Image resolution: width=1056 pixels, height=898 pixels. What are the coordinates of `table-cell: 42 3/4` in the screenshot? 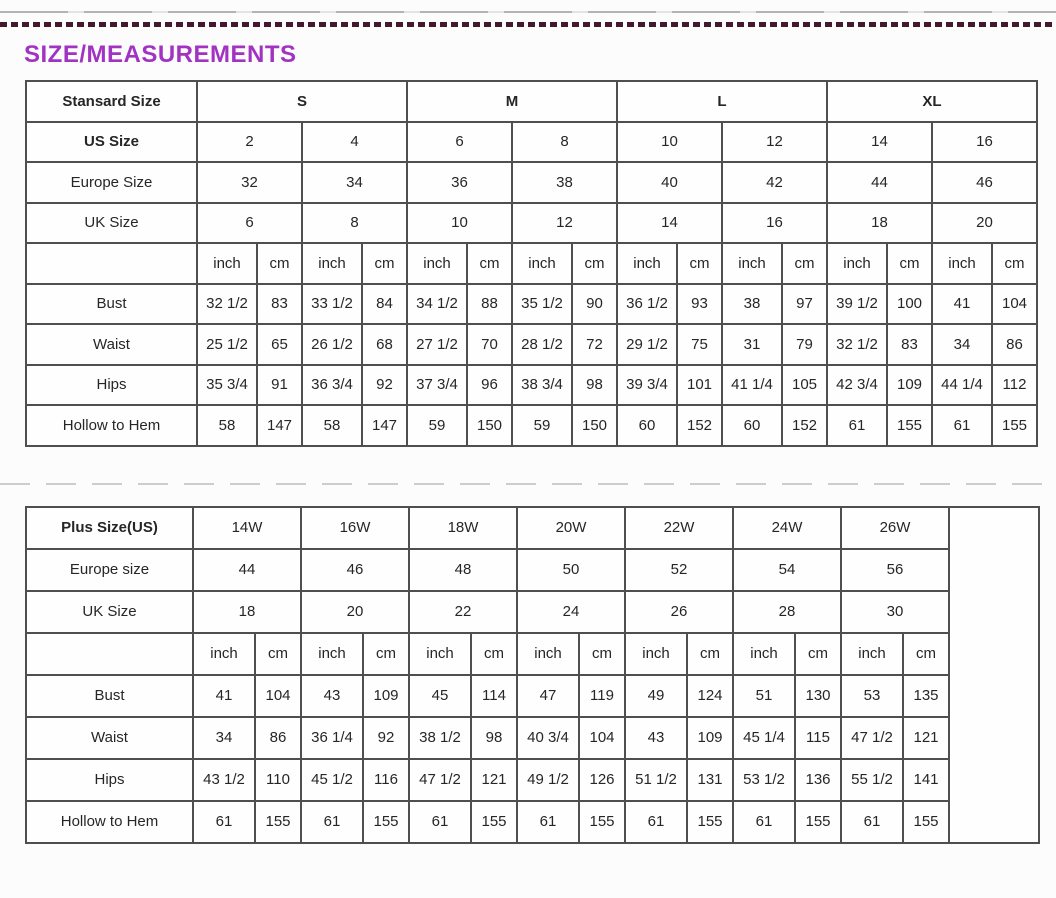 It's located at (857, 384).